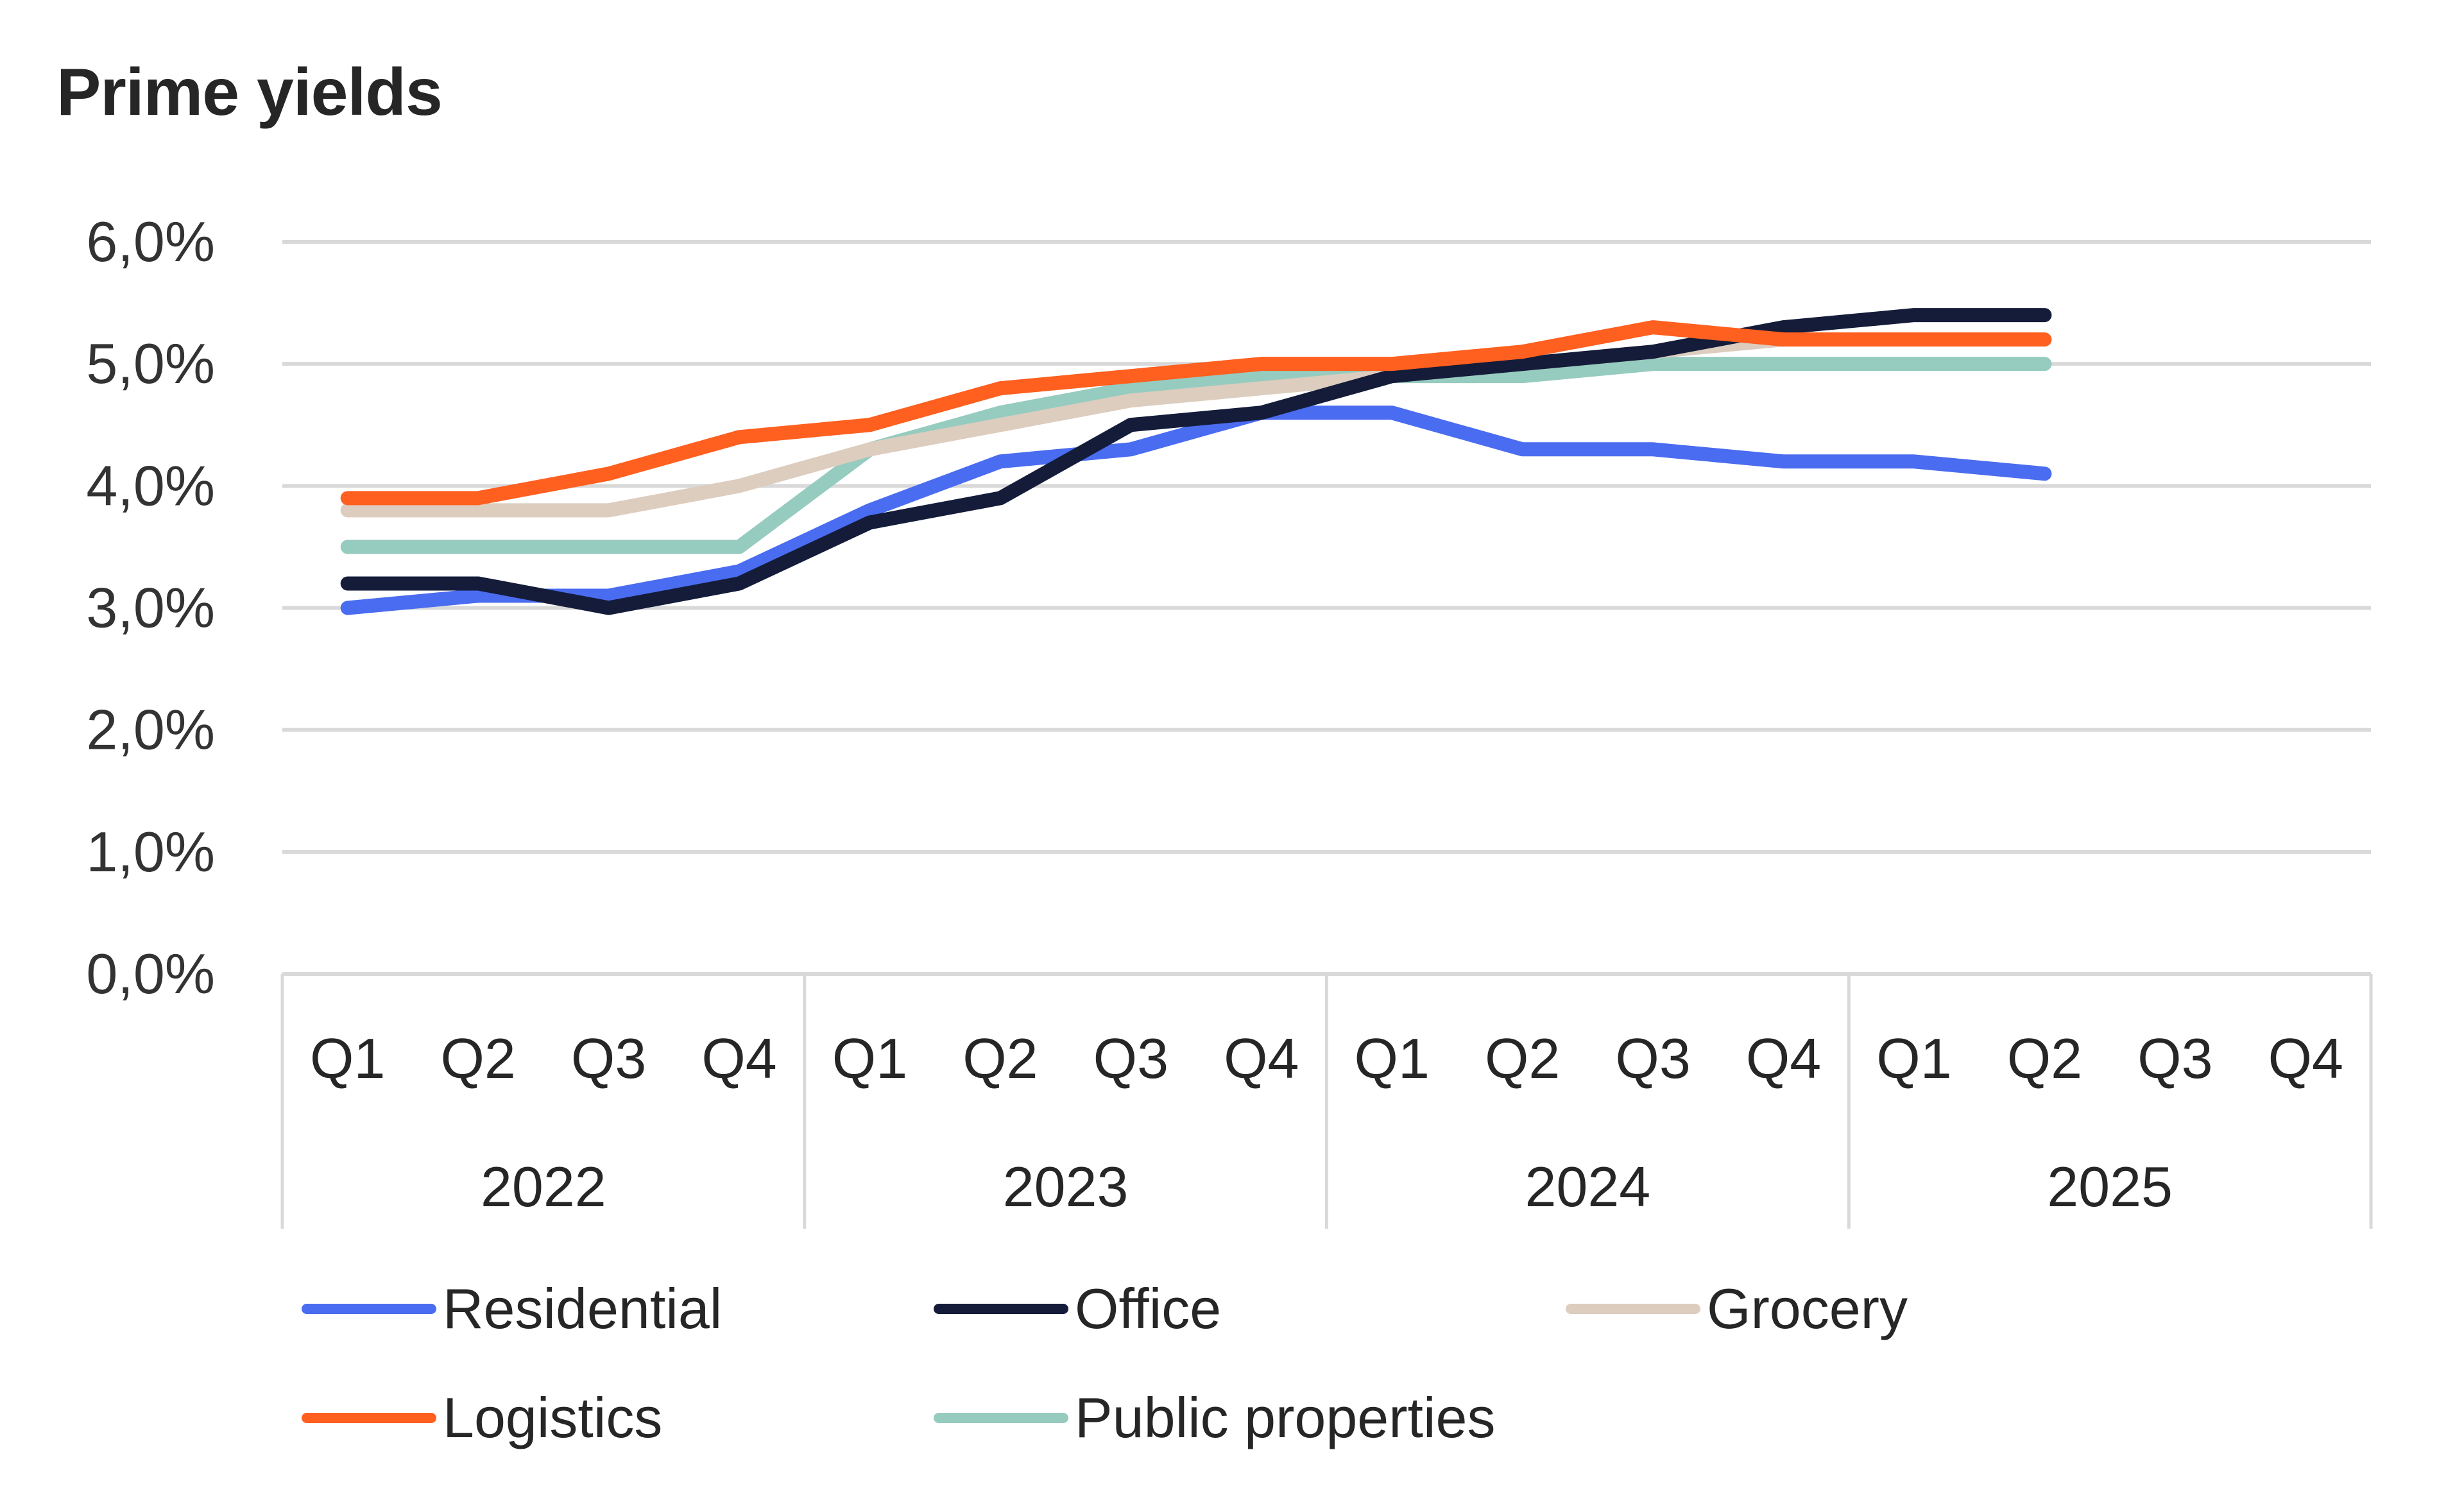  I want to click on legend-item-public-properties: Public properties, so click(1214, 1418).